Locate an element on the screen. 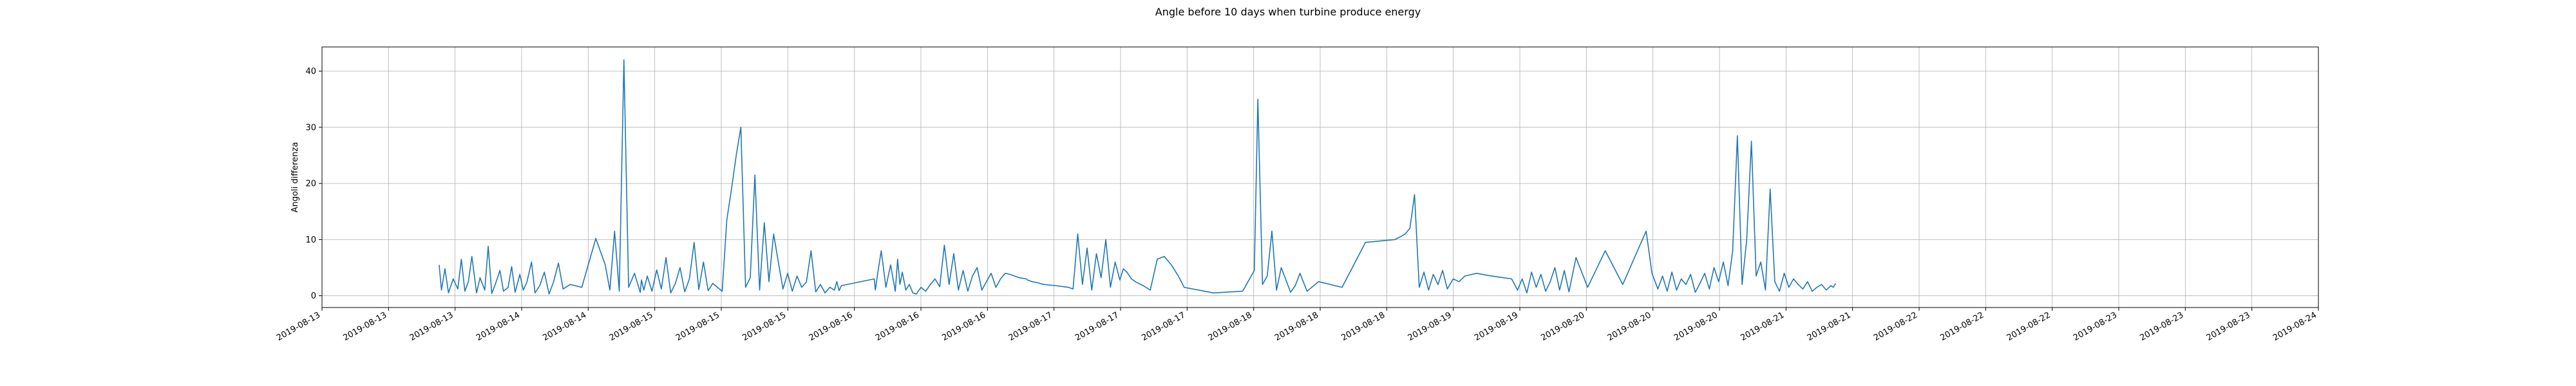 Image resolution: width=2576 pixels, height=386 pixels. y-tick-label: 30 is located at coordinates (310, 128).